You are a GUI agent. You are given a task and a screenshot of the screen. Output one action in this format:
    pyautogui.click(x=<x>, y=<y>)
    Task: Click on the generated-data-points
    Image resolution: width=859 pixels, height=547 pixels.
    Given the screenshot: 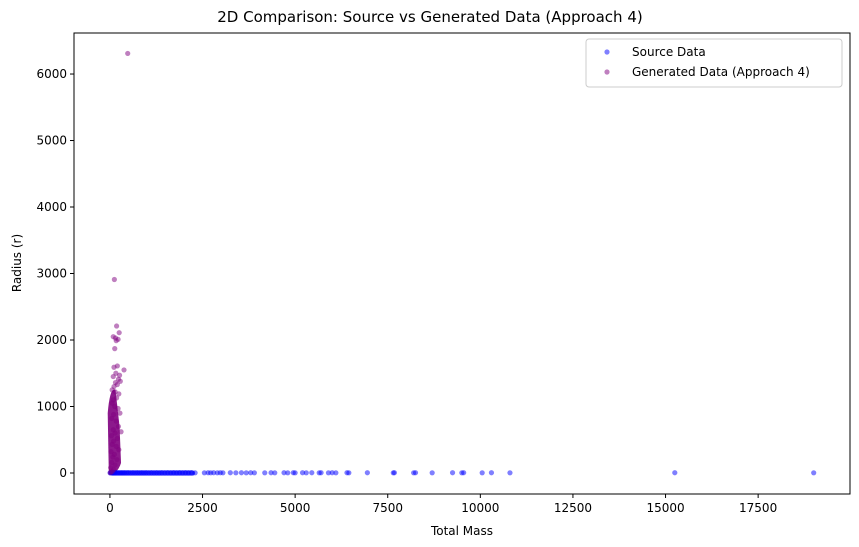 What is the action you would take?
    pyautogui.click(x=119, y=263)
    